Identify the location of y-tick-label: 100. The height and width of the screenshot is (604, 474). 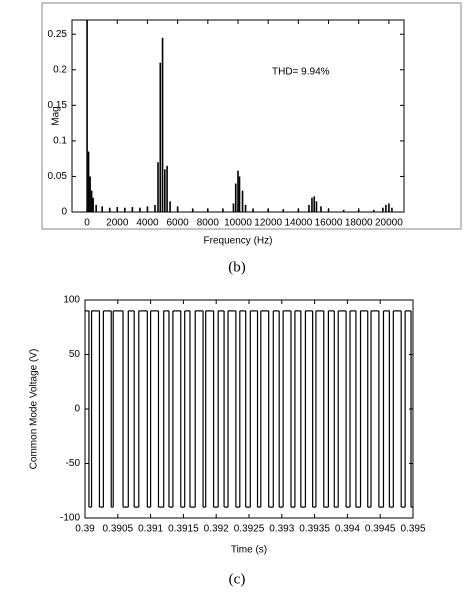
(71, 300).